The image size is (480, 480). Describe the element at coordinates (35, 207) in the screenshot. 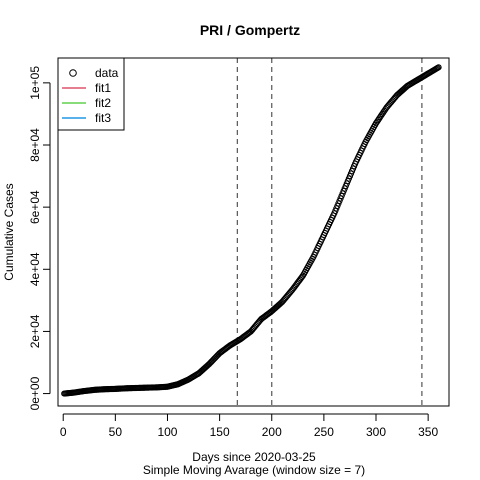

I see `y-tick-label: 6e+04` at that location.